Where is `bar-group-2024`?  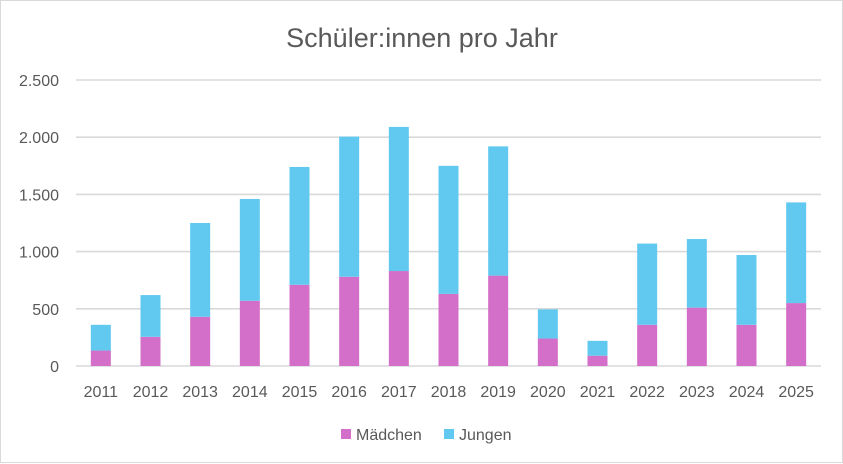 bar-group-2024 is located at coordinates (746, 310).